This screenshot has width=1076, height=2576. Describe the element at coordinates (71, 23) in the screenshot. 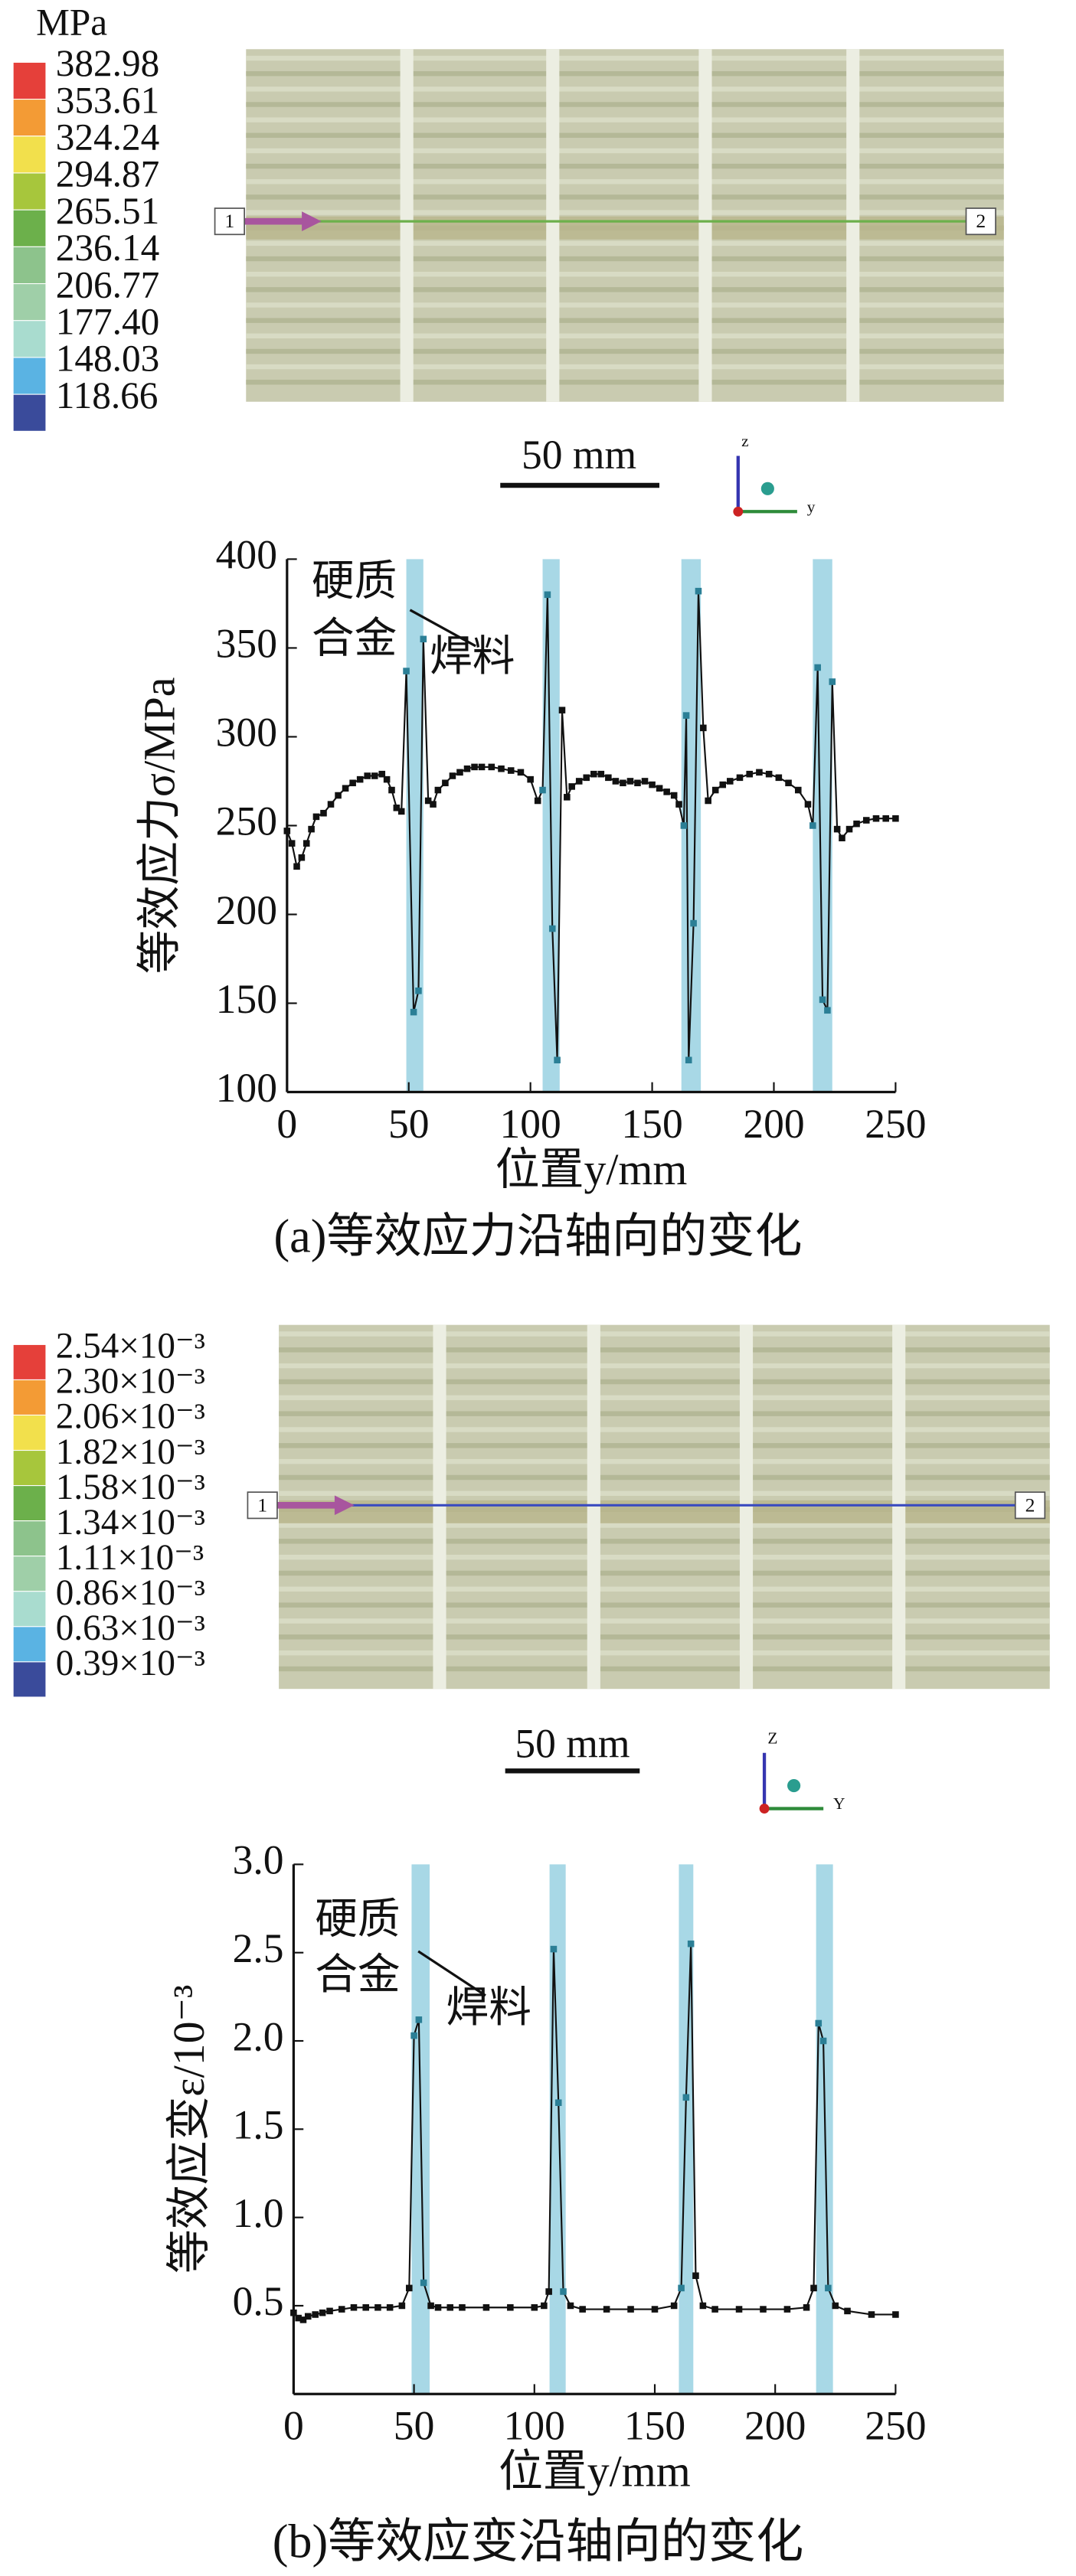

I see `colorbar-unit: MPa` at that location.